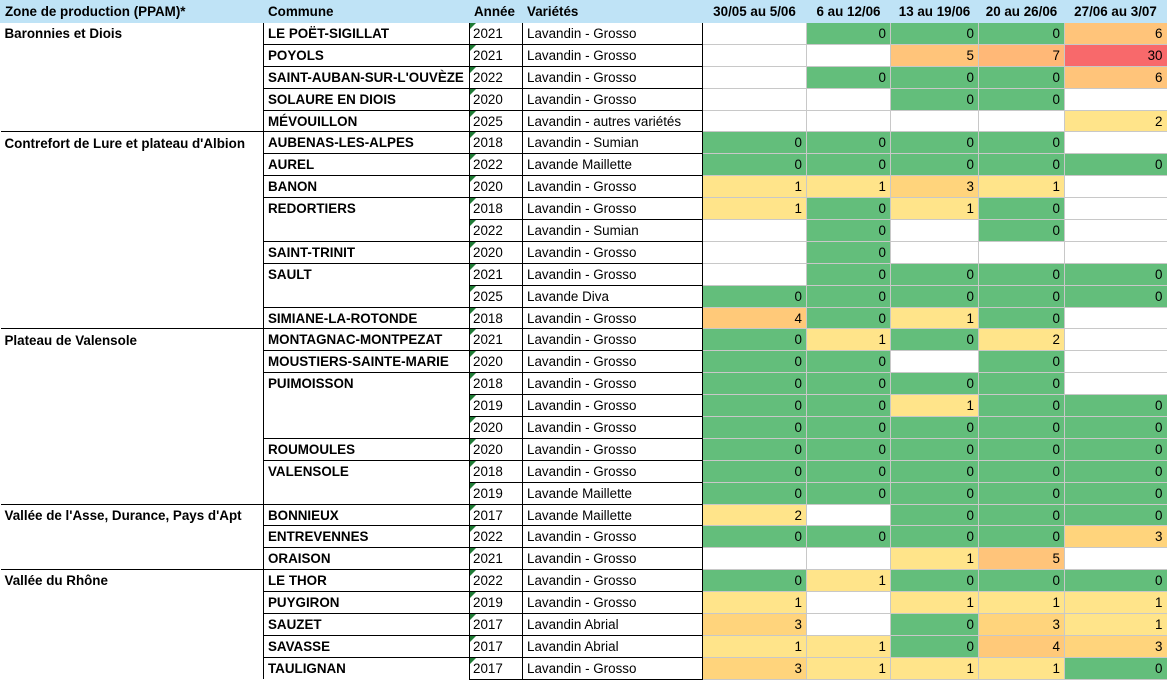  Describe the element at coordinates (934, 55) in the screenshot. I see `cell-week-3: 5` at that location.